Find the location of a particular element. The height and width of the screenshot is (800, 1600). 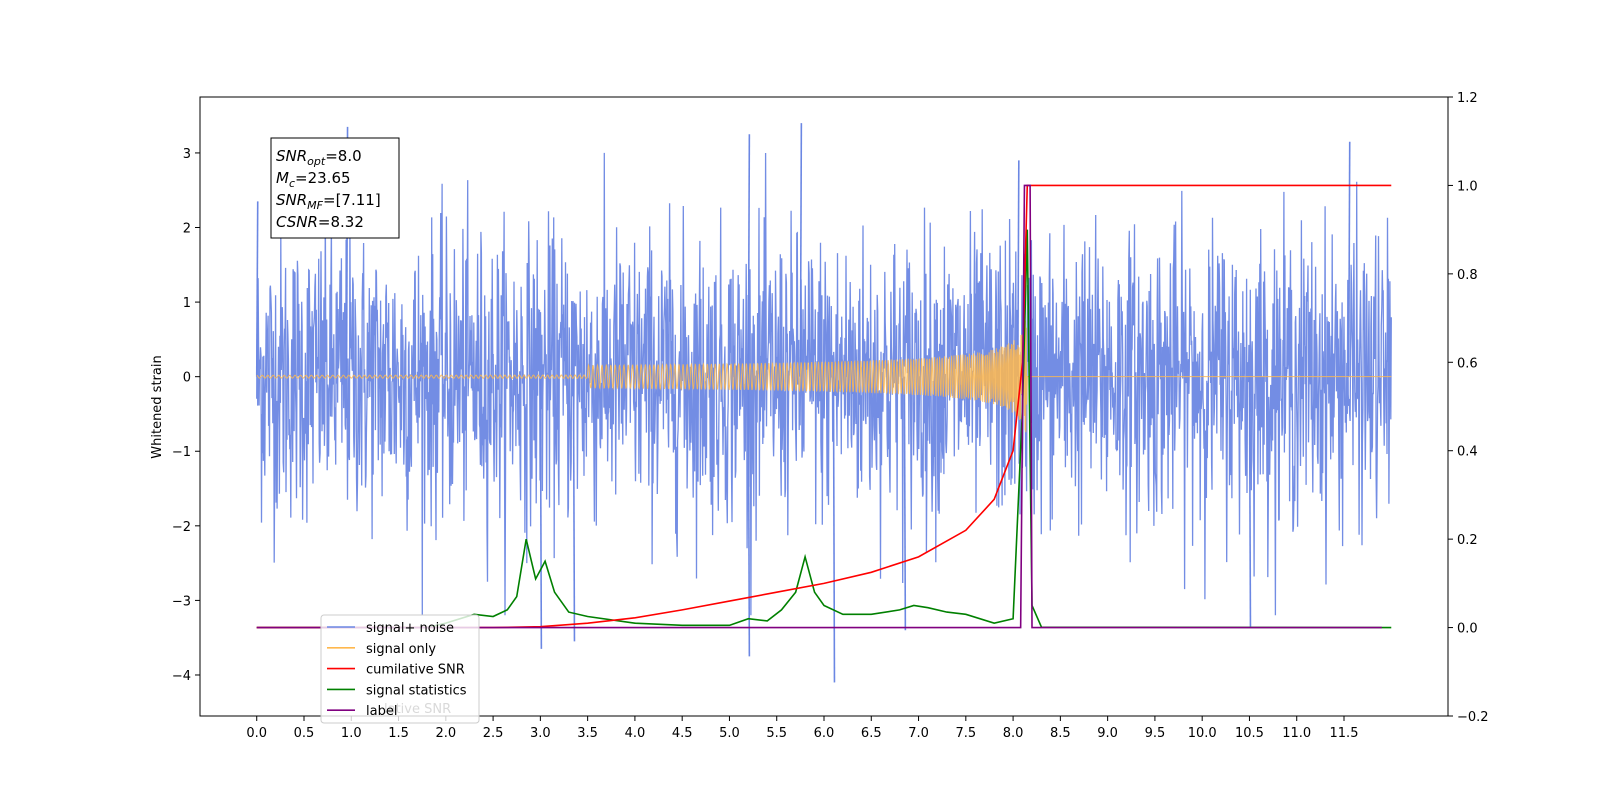

x-tick-label: 5.0 is located at coordinates (729, 733).